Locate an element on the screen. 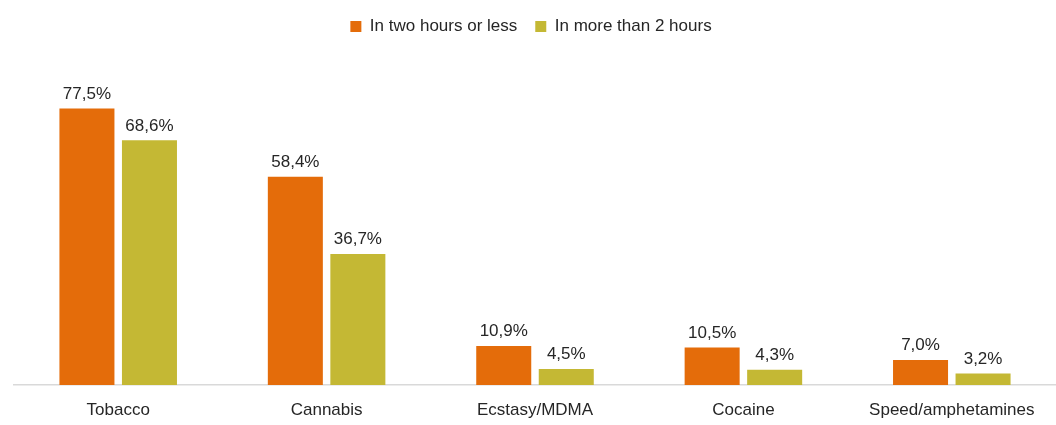  legend-label: In two hours or less is located at coordinates (443, 26).